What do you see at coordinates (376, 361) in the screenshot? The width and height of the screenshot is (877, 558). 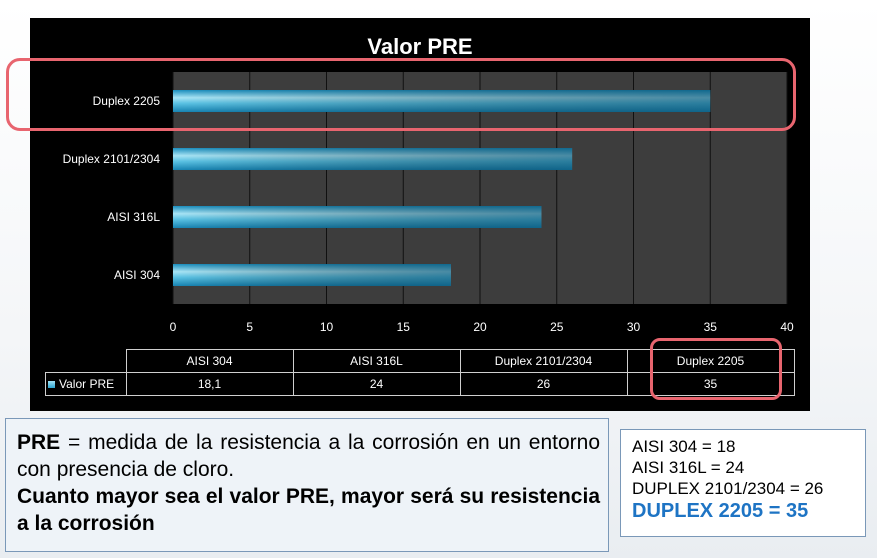 I see `table-header-cell: AISI 316L` at bounding box center [376, 361].